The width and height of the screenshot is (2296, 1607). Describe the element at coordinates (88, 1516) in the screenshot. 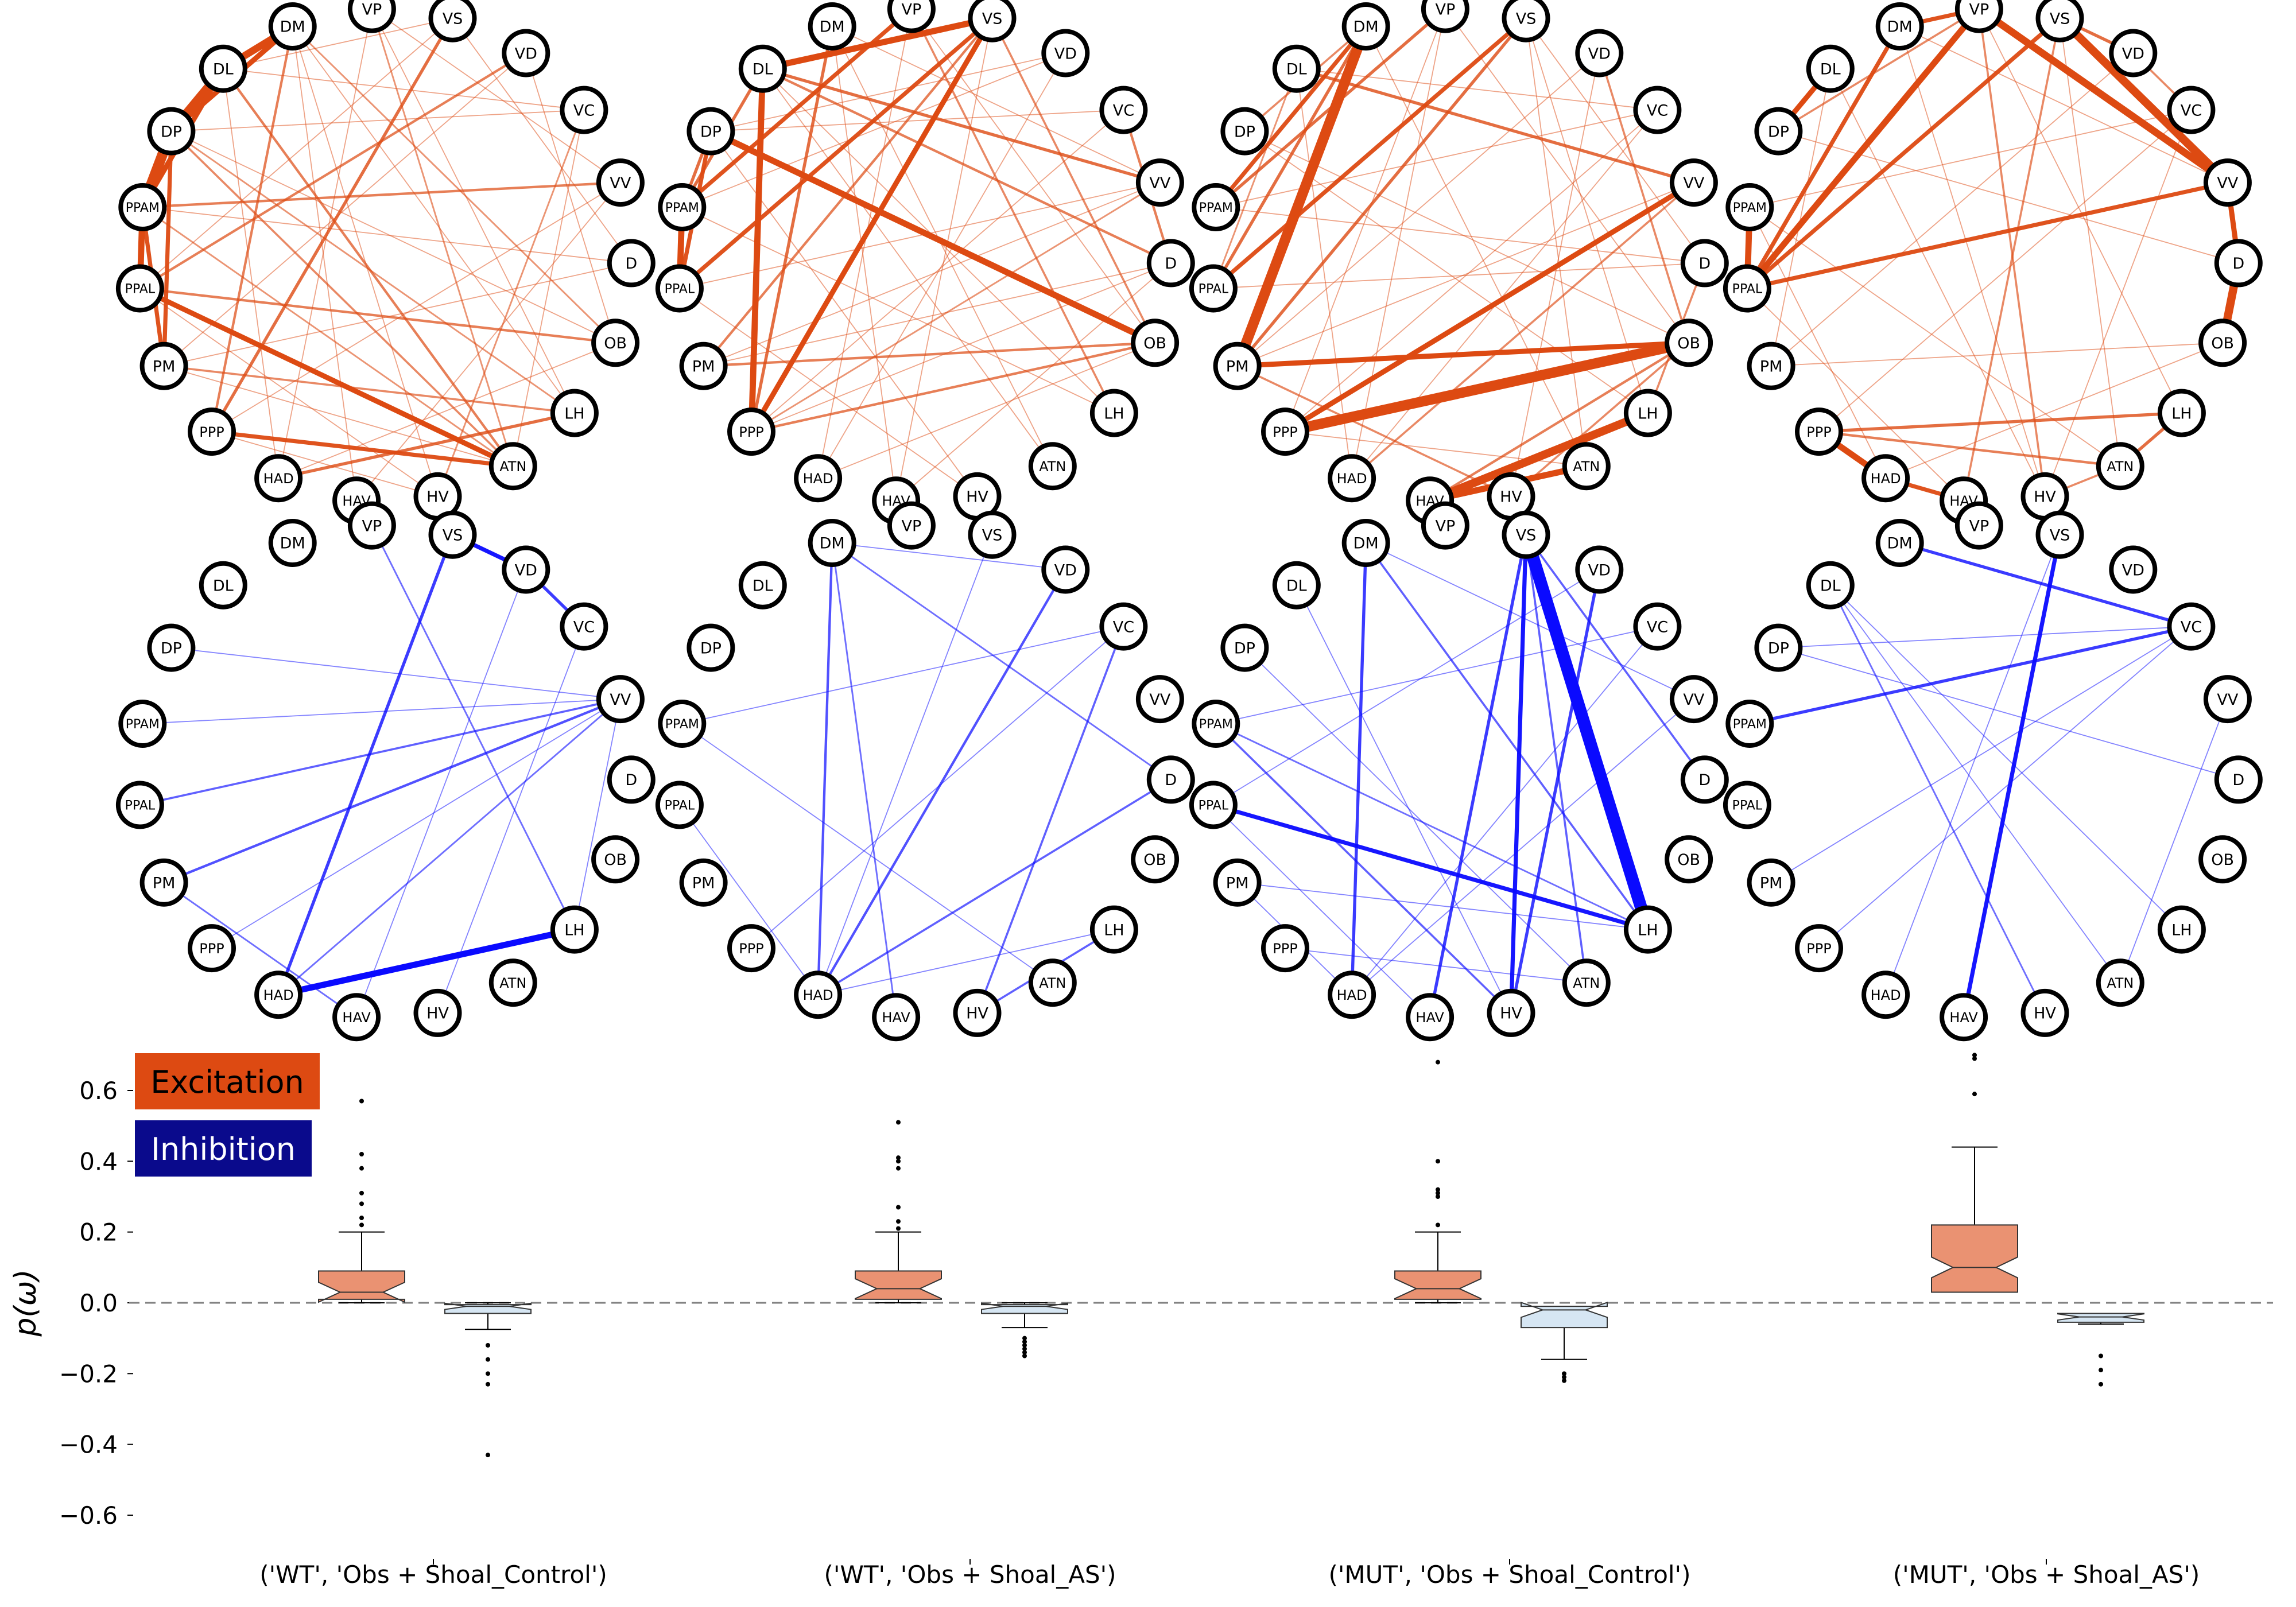

I see `y-tick-label: −0.6` at that location.